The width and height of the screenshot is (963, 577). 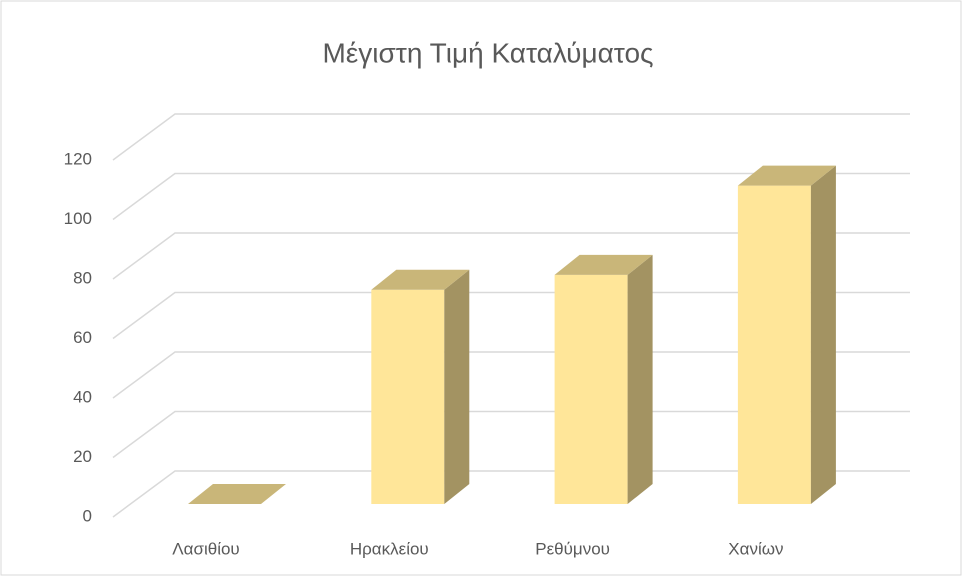 I want to click on x-tick-label: Ηρακλείου, so click(x=389, y=548).